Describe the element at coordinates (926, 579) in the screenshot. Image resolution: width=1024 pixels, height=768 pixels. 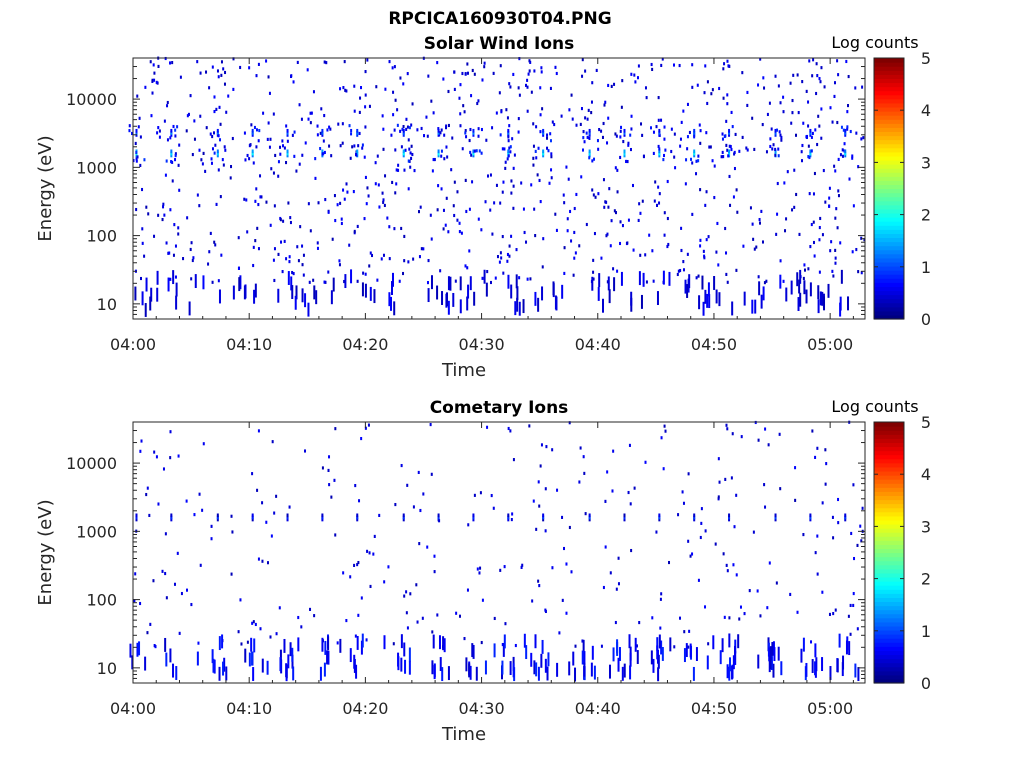
I see `colorbar-tick-label: 2` at that location.